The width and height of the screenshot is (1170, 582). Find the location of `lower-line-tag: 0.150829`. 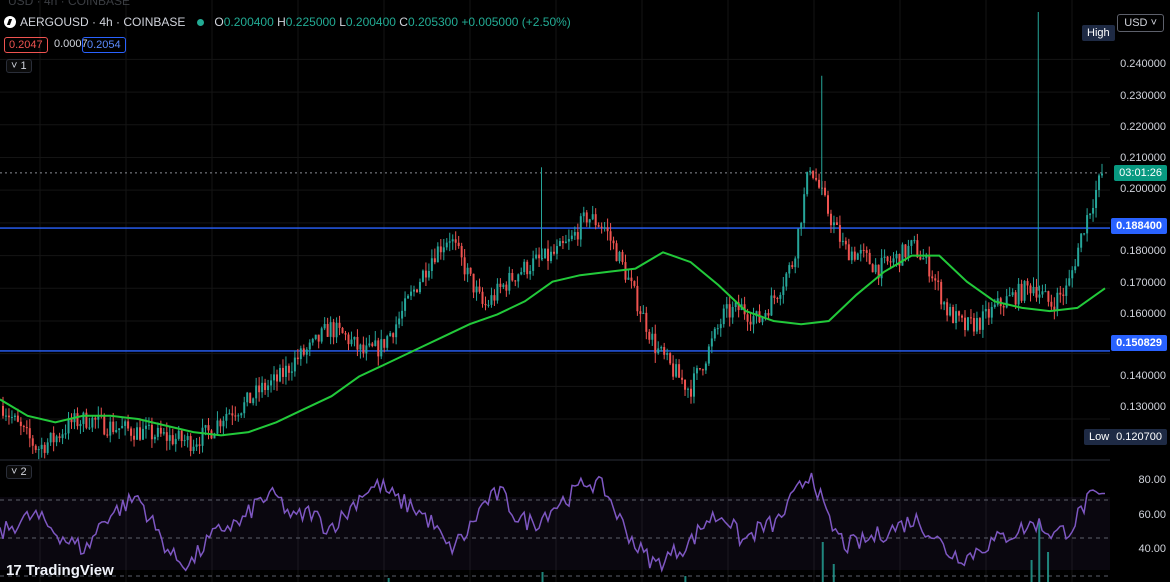

lower-line-tag: 0.150829 is located at coordinates (1139, 343).